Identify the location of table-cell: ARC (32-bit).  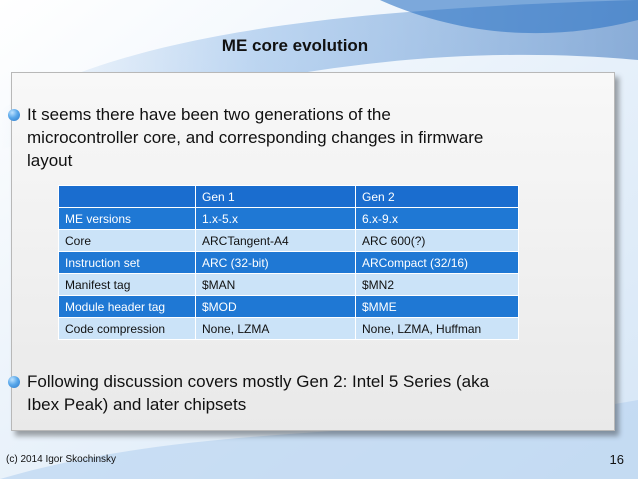
(275, 262).